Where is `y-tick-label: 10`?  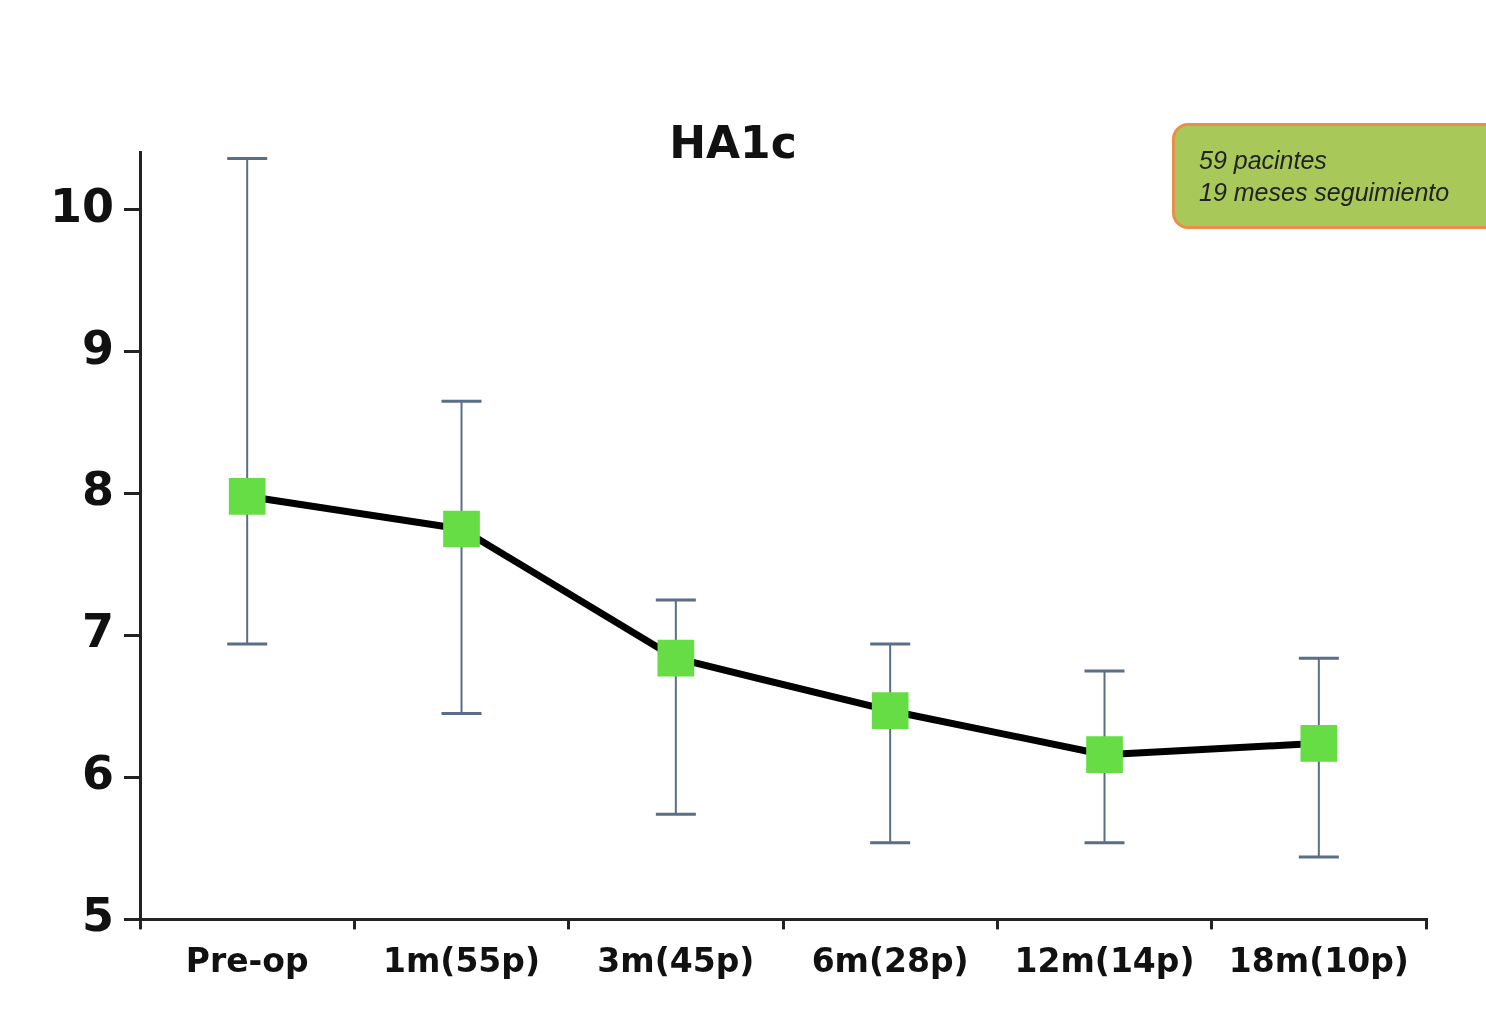 y-tick-label: 10 is located at coordinates (82, 205).